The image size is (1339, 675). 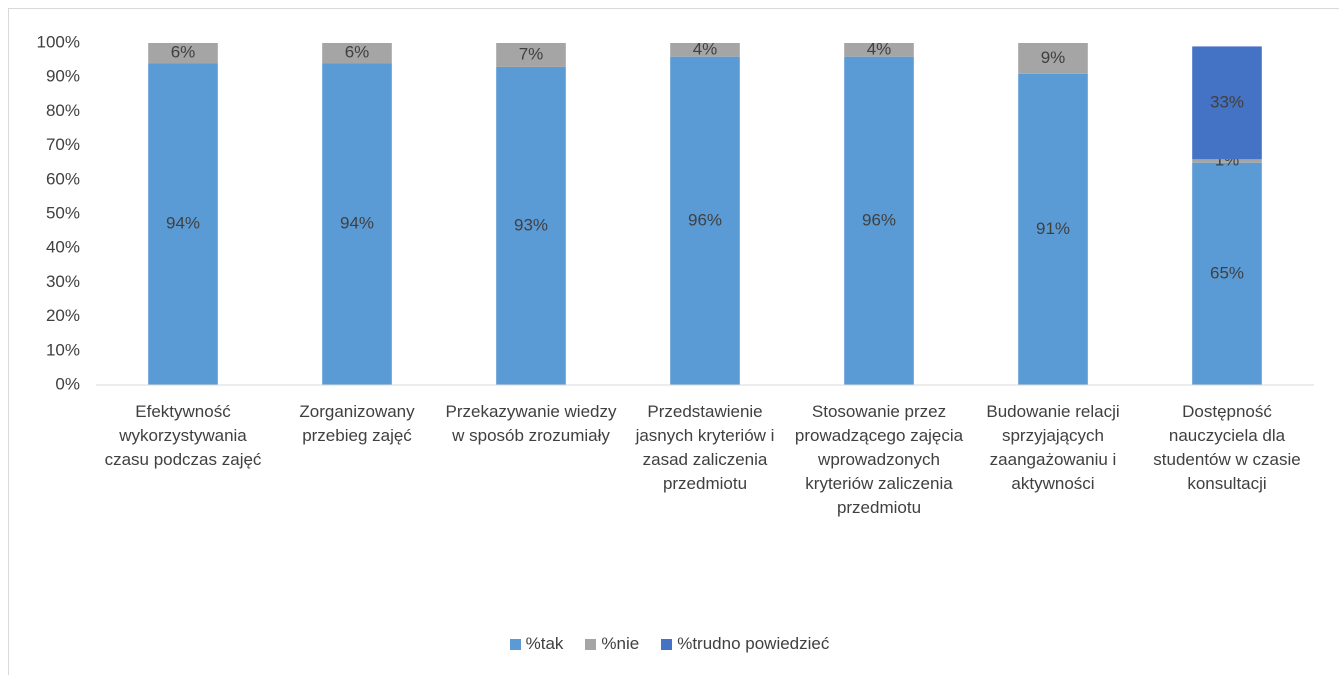 I want to click on y-tick-label: 30%, so click(x=63, y=281).